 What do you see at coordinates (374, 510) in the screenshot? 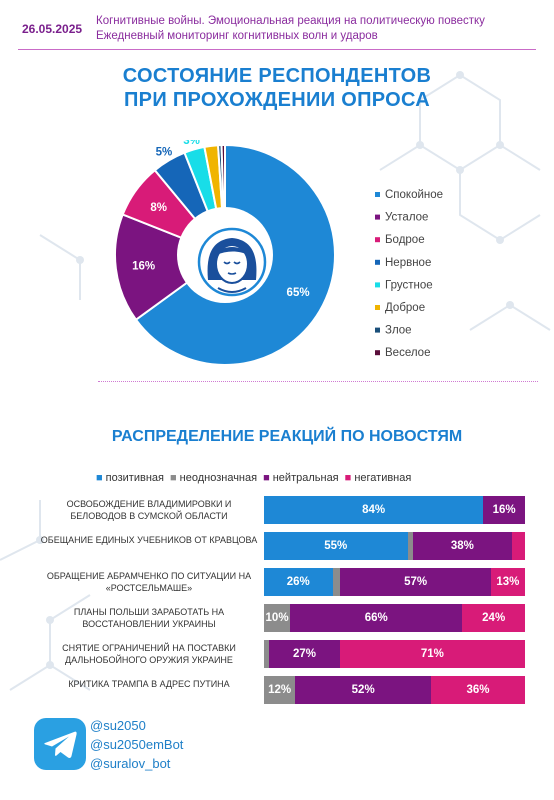
I see `bar-segment-0-0: 84%` at bounding box center [374, 510].